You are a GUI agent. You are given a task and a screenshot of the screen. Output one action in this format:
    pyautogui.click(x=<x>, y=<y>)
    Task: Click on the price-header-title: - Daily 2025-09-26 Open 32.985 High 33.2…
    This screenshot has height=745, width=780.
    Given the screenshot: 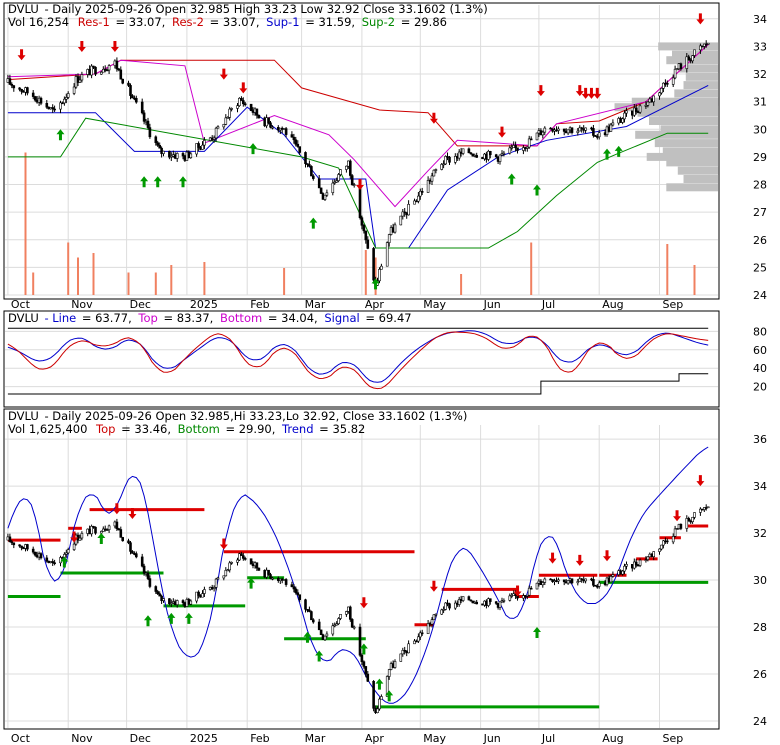 What is the action you would take?
    pyautogui.click(x=265, y=9)
    